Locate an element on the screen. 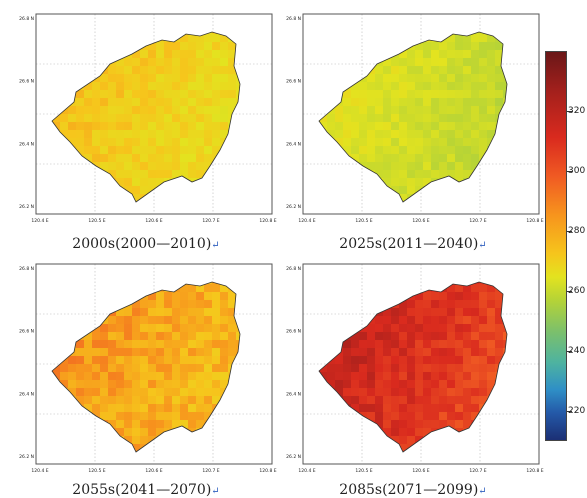 Image resolution: width=587 pixels, height=498 pixels. y-tick-label: 26.6 N is located at coordinates (293, 332).